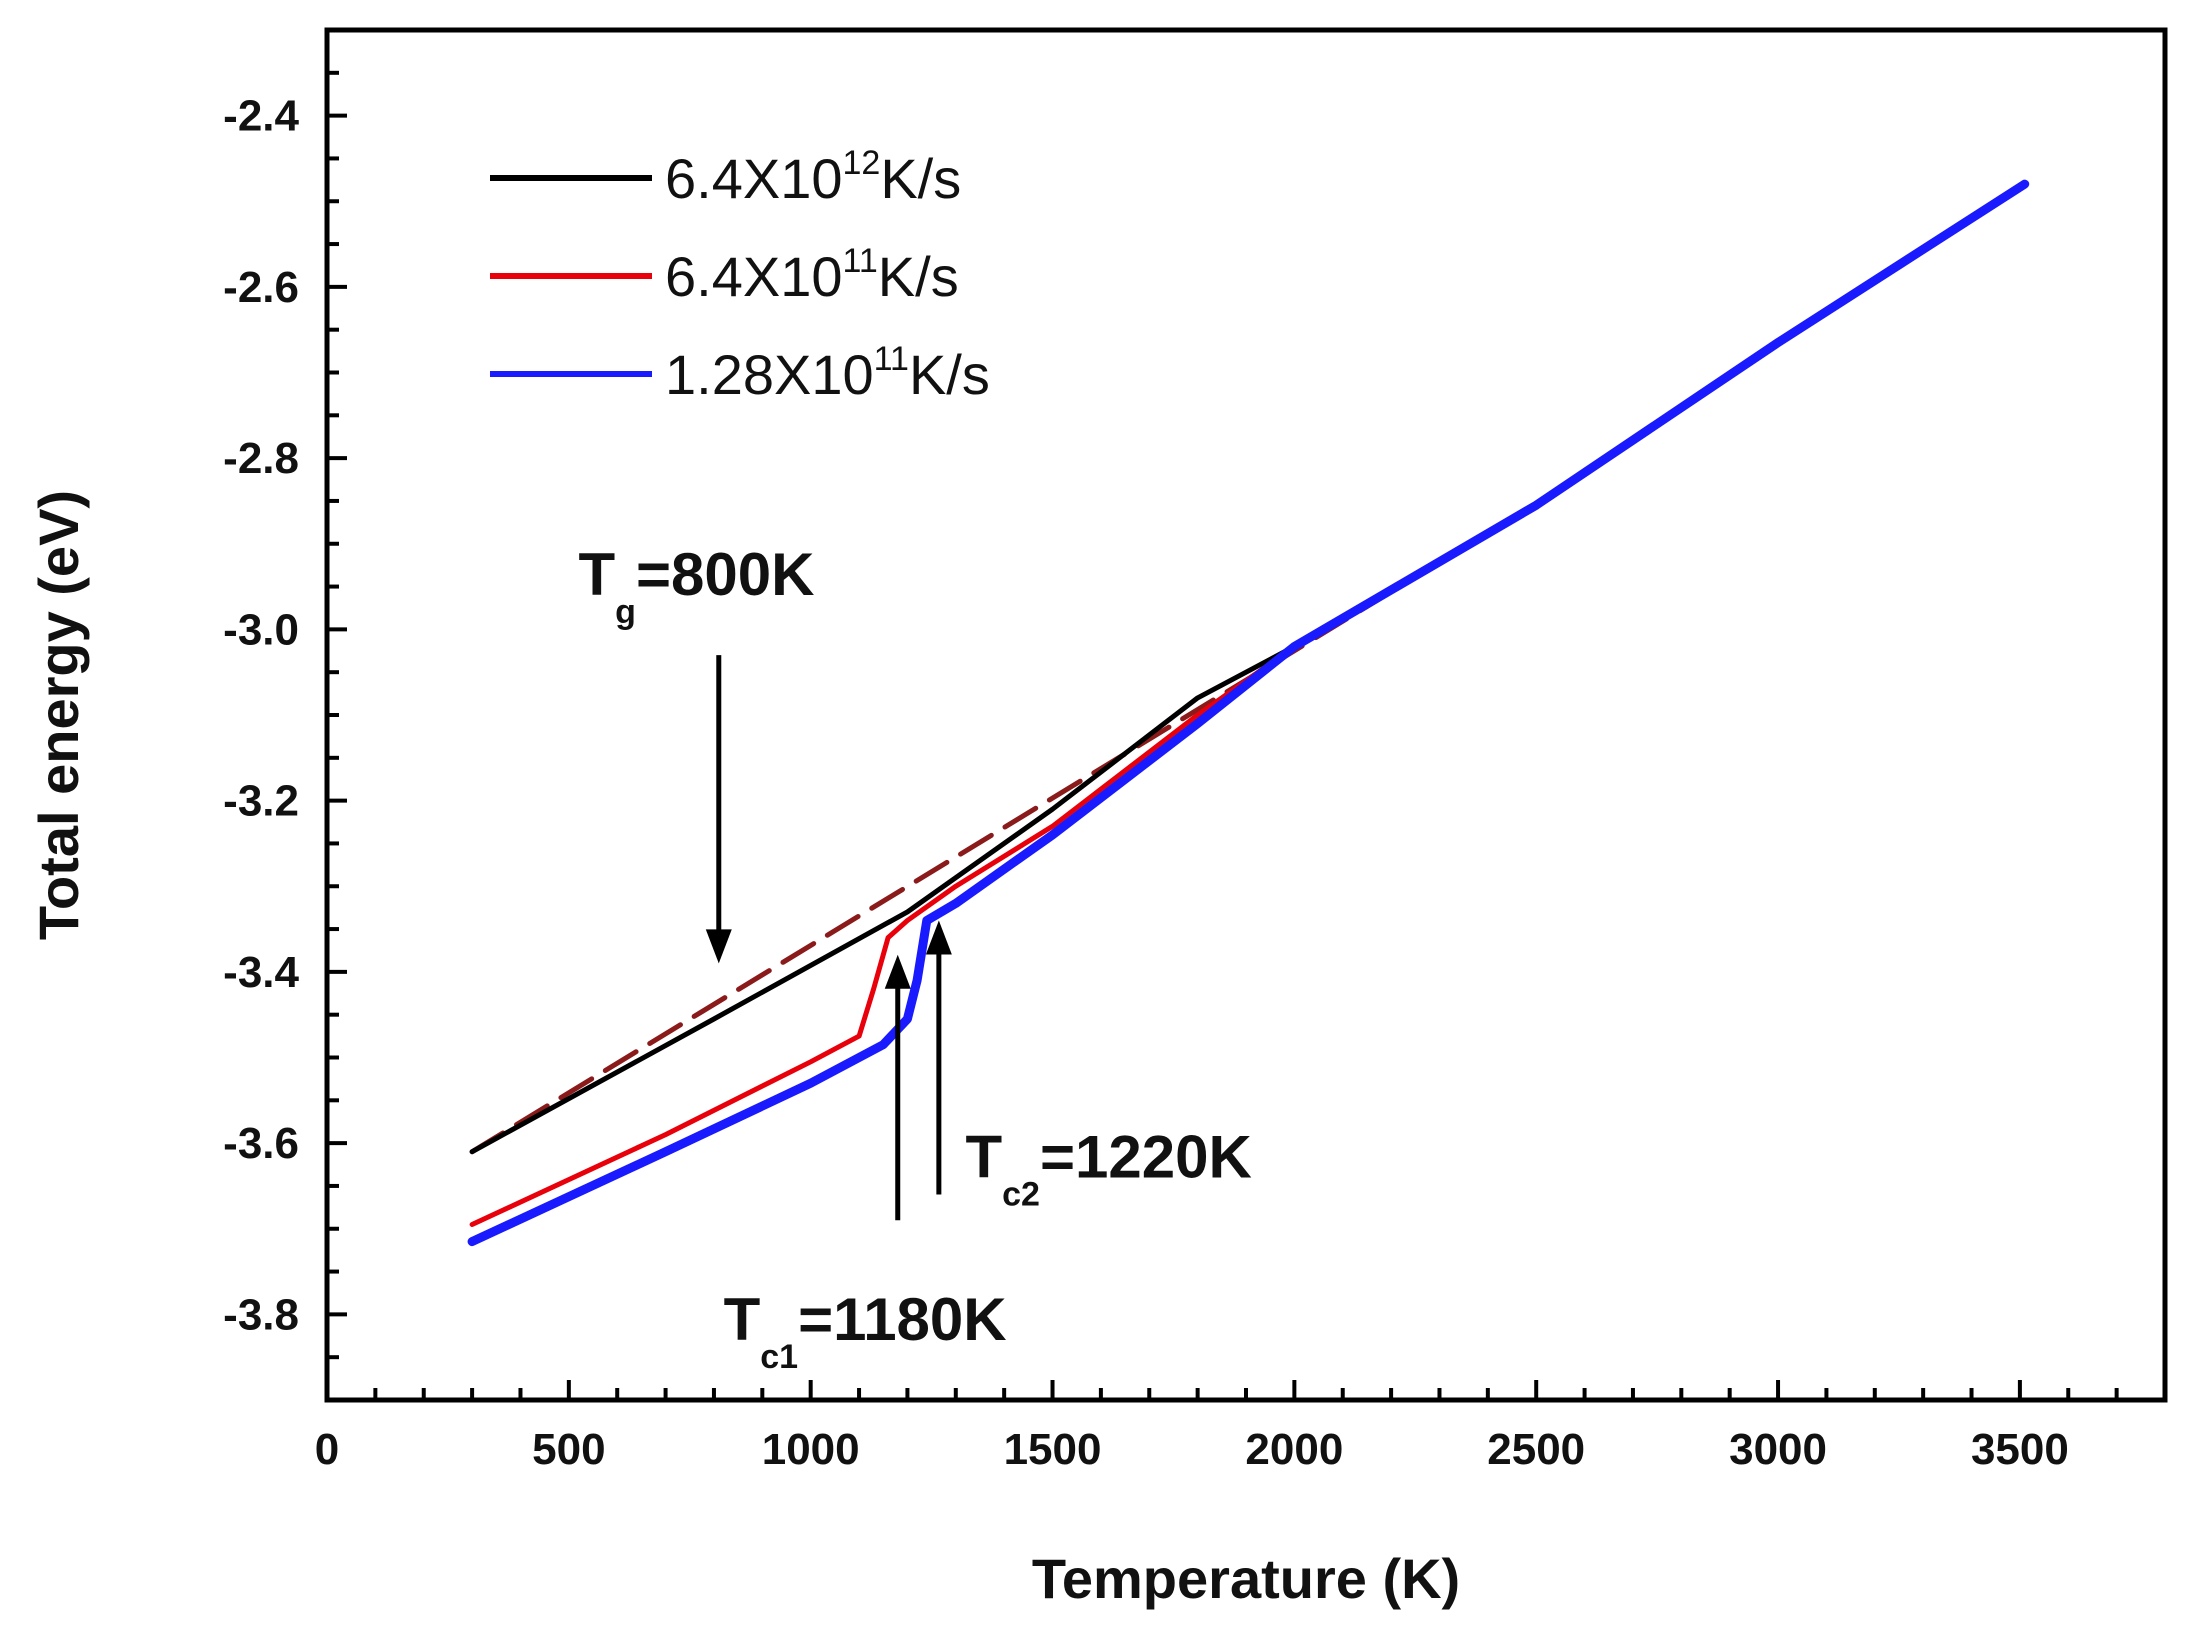 This screenshot has height=1630, width=2201. What do you see at coordinates (1021, 1194) in the screenshot?
I see `annotation-subscript: c2` at bounding box center [1021, 1194].